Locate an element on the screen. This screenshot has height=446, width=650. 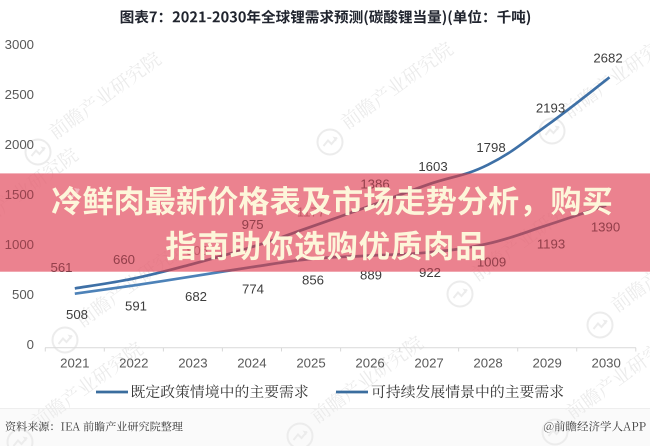
svg-text: 1500 is located at coordinates (19, 194).